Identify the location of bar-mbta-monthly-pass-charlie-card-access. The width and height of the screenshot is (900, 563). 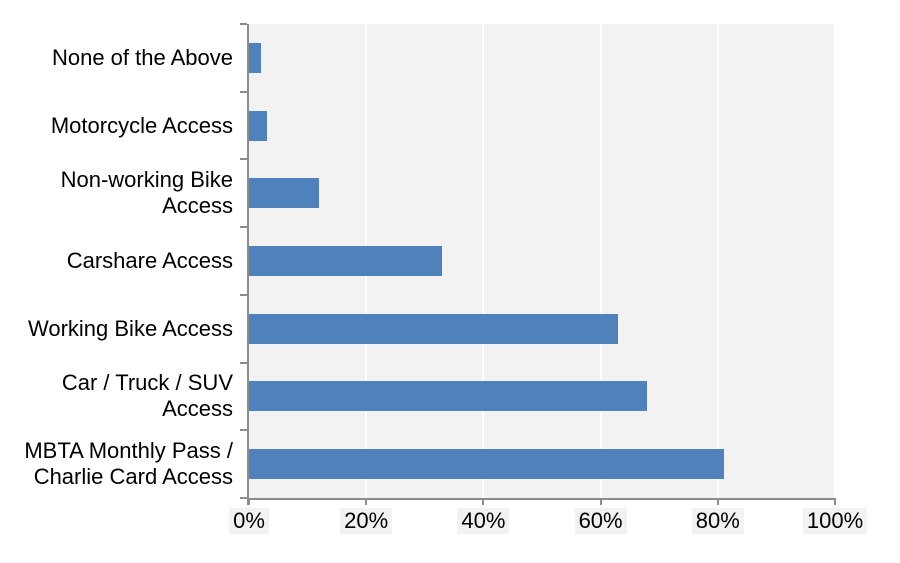
(486, 464).